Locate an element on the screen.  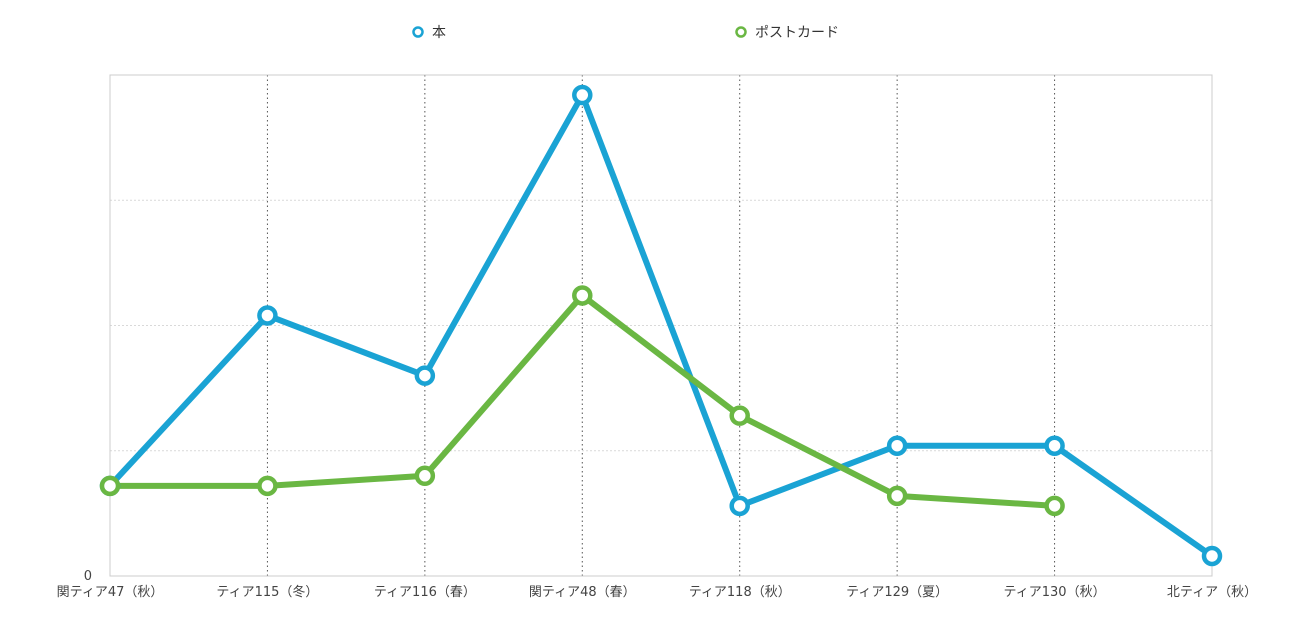
legend-label-2: ポストカード is located at coordinates (797, 33).